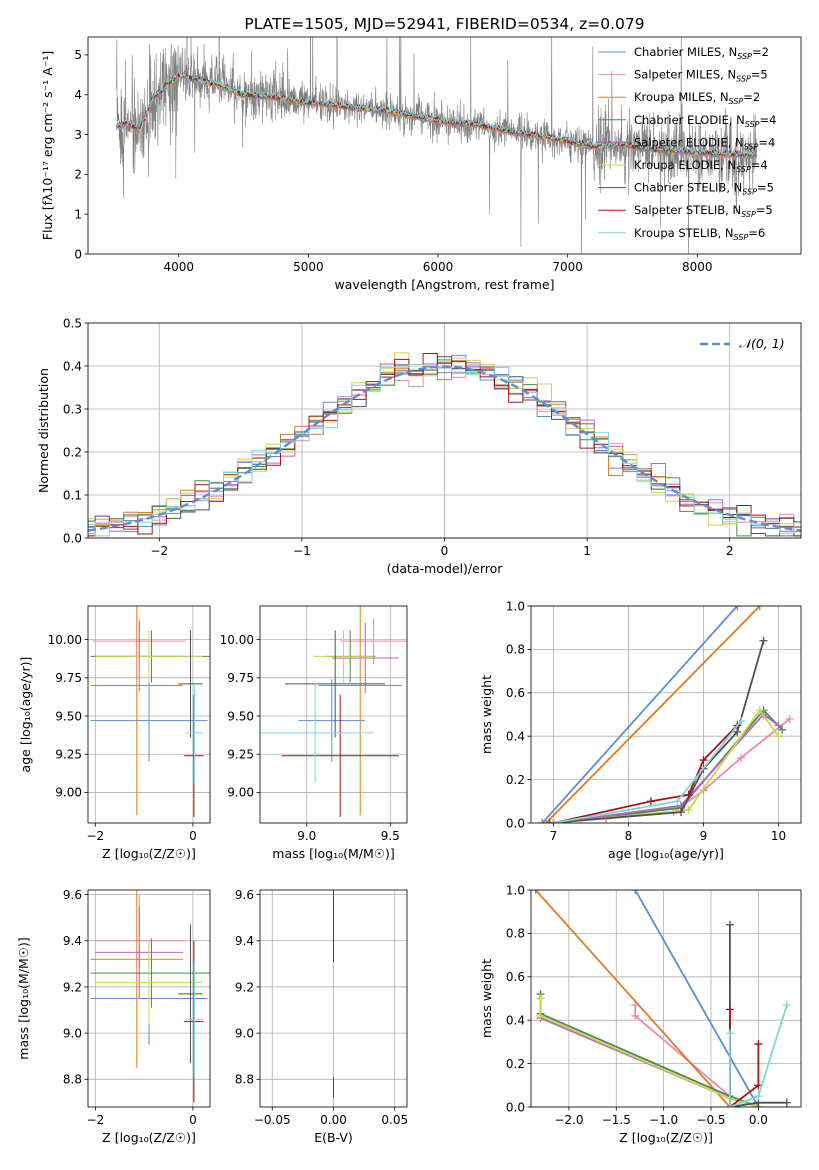 The image size is (819, 1170). What do you see at coordinates (697, 98) in the screenshot?
I see `legend-entry: Kroupa MILES, NSSP=2` at bounding box center [697, 98].